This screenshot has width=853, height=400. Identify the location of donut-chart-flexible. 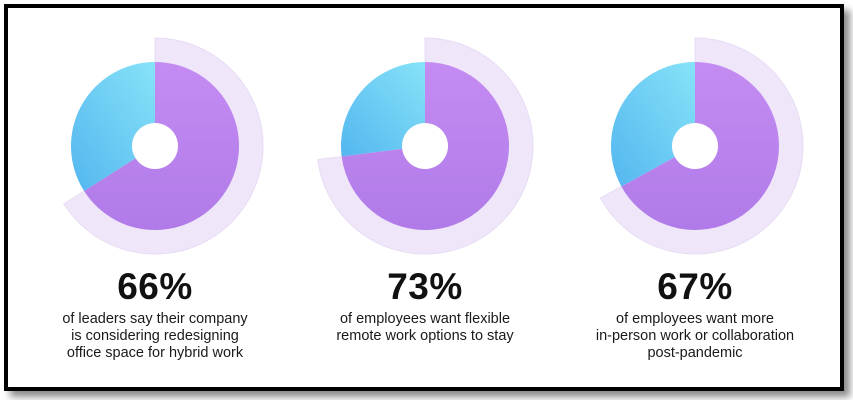
(425, 146).